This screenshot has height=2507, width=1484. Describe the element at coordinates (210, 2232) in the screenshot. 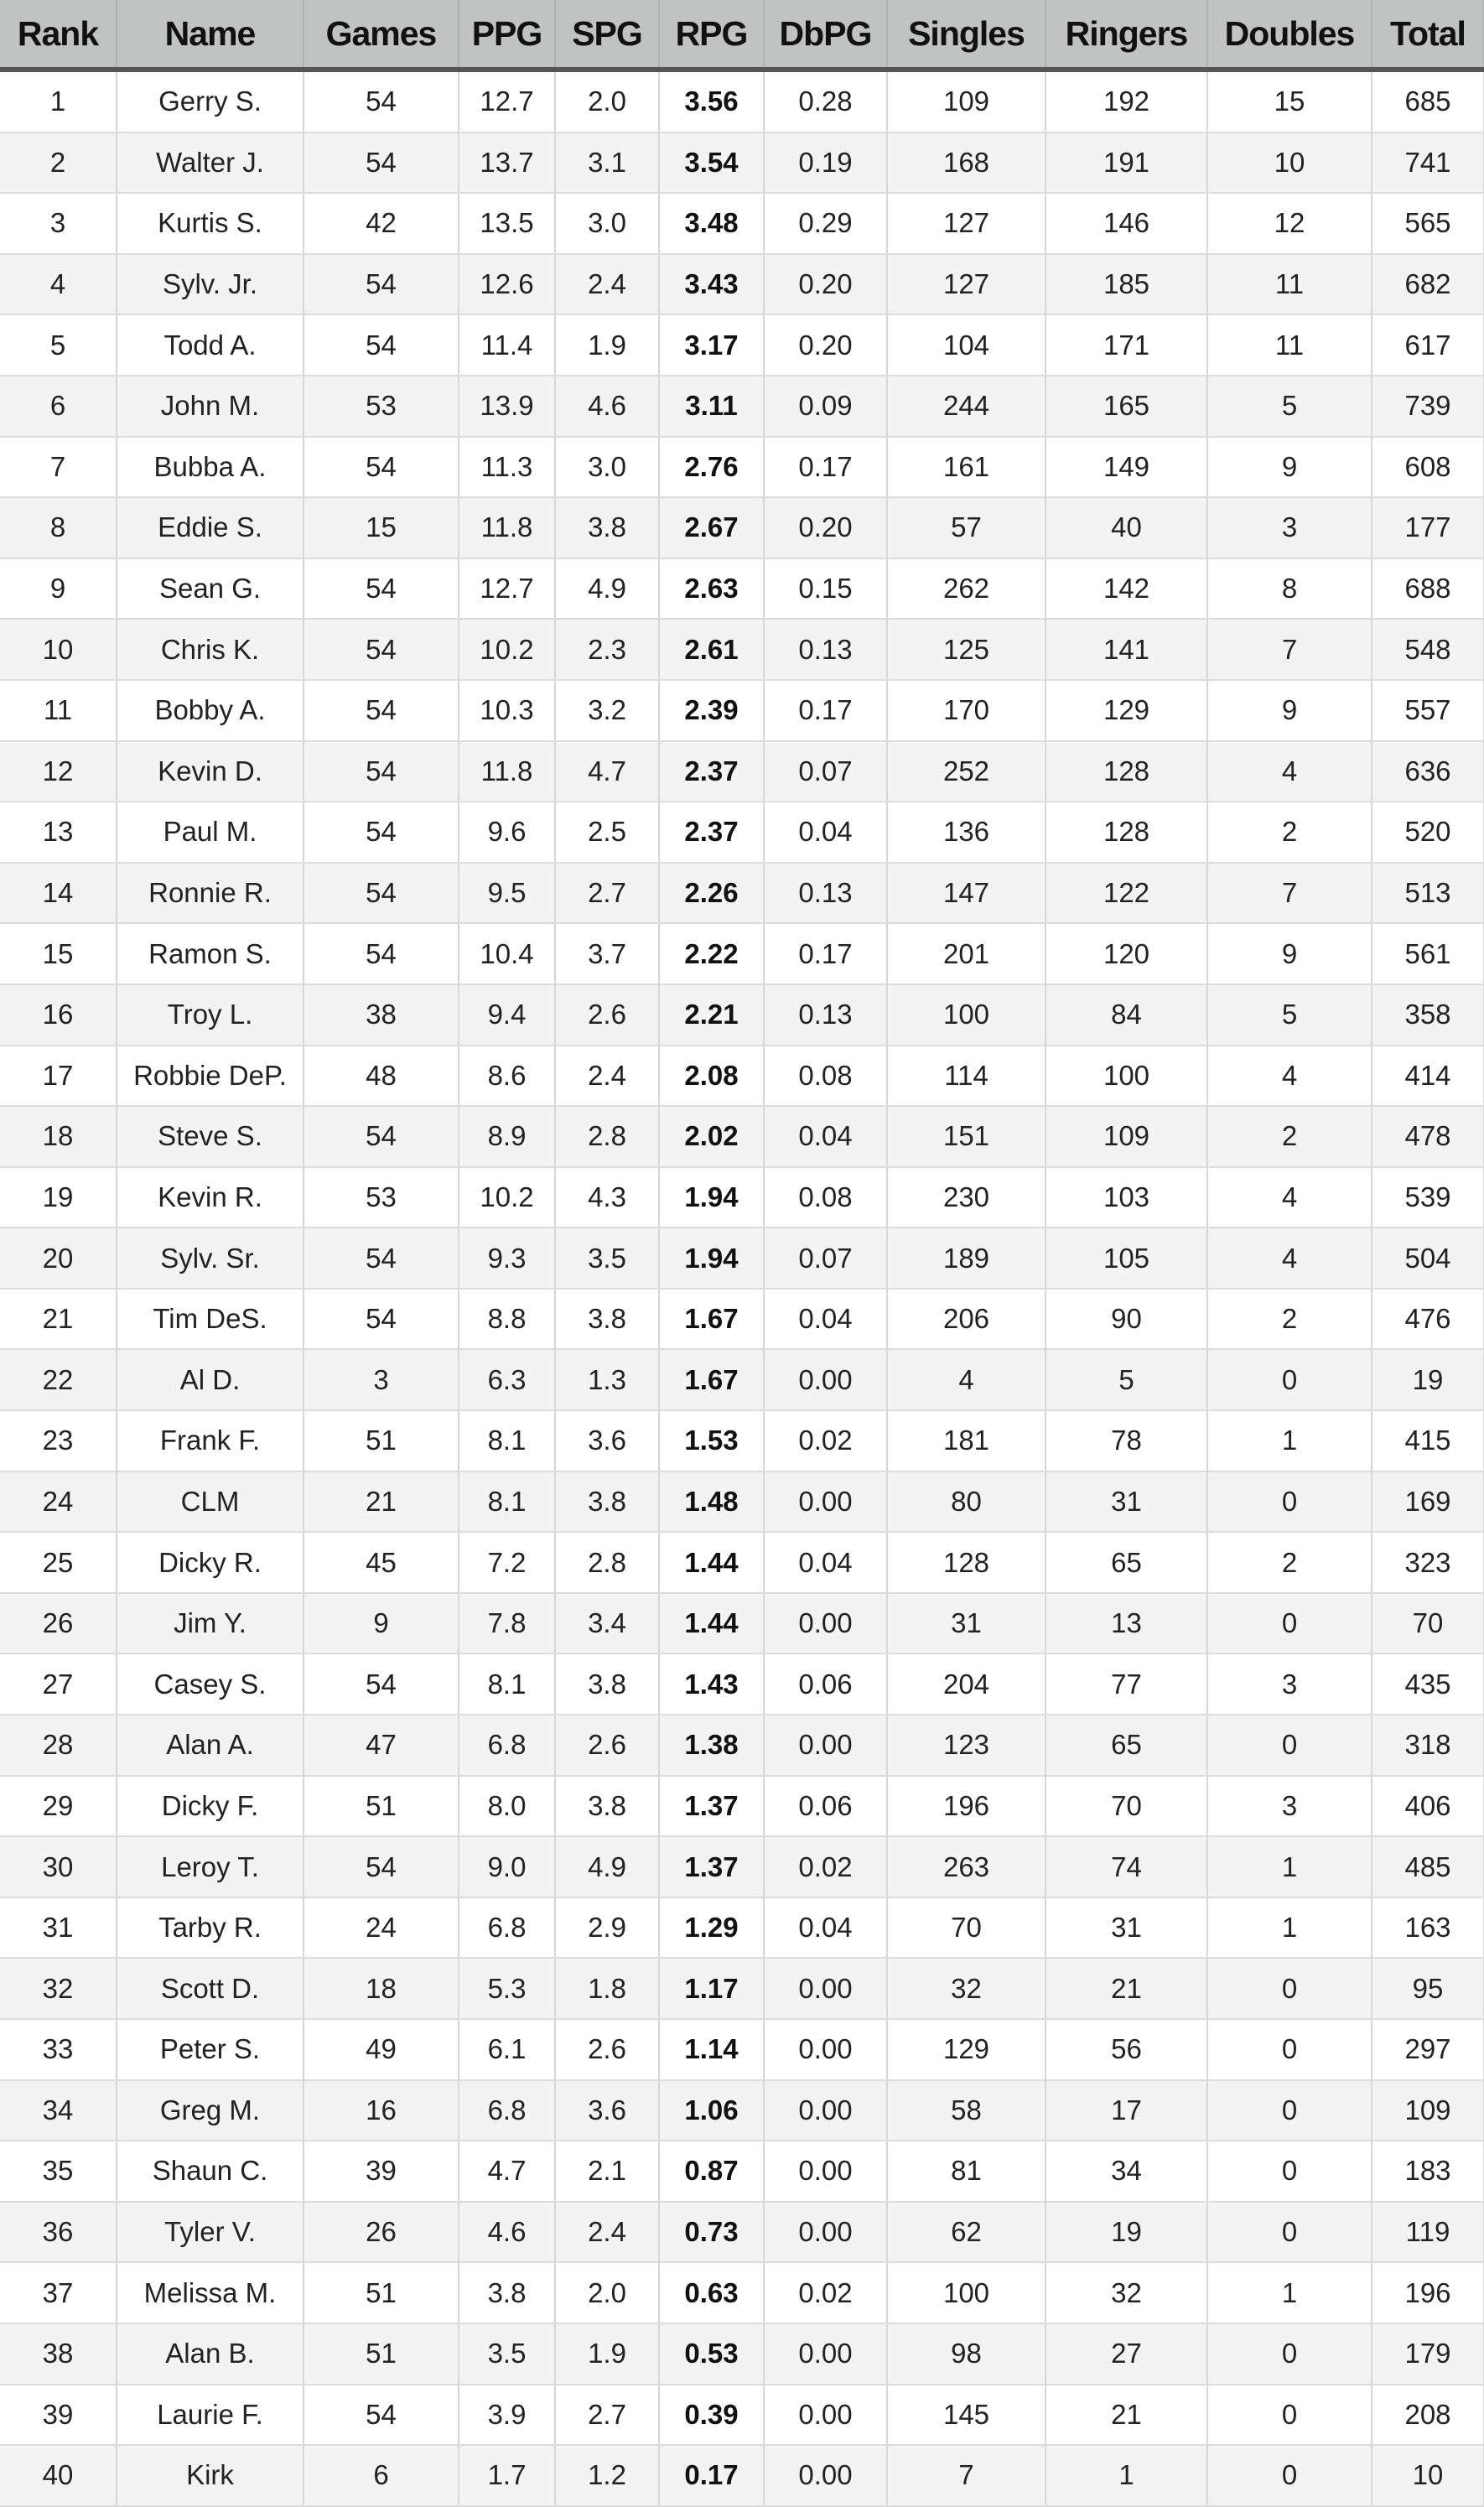

I see `cell-name: Tyler V.` at that location.